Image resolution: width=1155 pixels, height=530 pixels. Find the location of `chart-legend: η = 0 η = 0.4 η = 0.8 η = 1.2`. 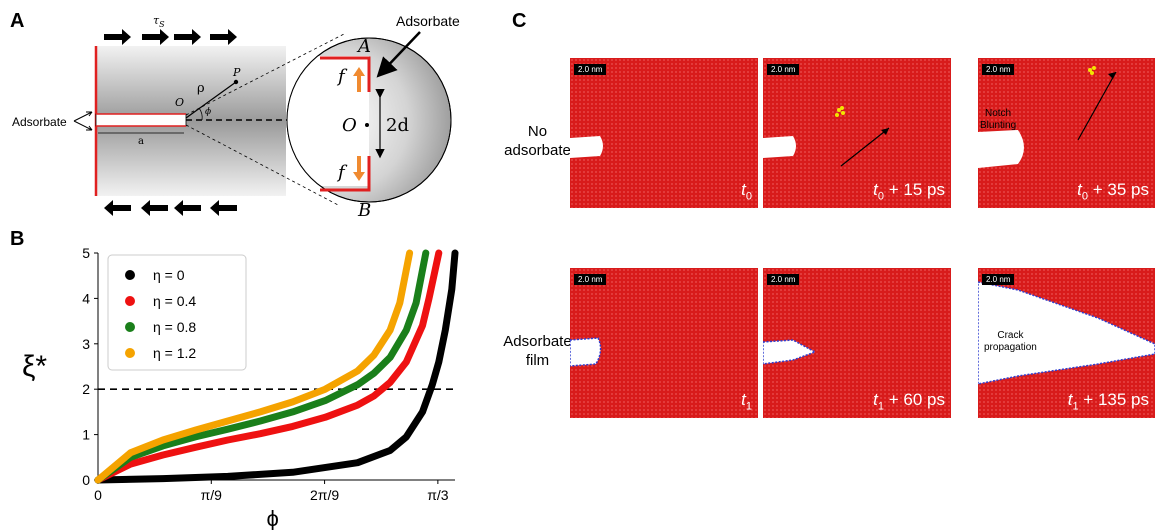

chart-legend: η = 0 η = 0.4 η = 0.8 η = 1.2 is located at coordinates (177, 312).